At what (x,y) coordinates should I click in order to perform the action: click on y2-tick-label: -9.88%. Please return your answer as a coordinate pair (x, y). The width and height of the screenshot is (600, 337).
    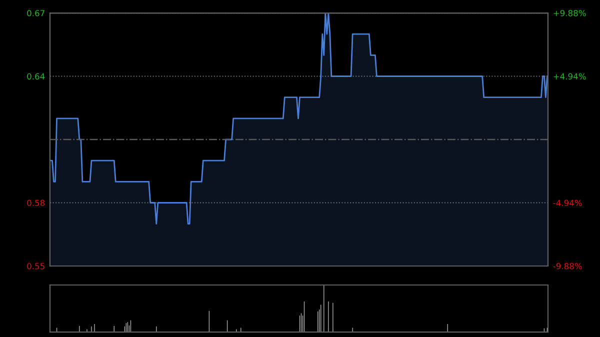
    Looking at the image, I should click on (567, 266).